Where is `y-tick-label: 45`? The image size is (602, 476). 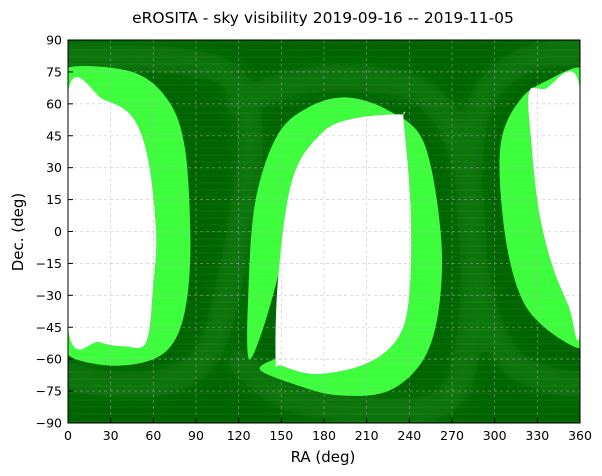 y-tick-label: 45 is located at coordinates (54, 135).